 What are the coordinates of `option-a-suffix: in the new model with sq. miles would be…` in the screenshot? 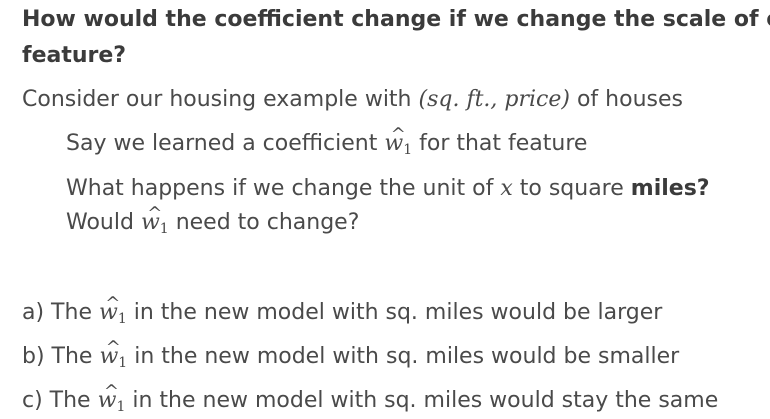 It's located at (394, 312).